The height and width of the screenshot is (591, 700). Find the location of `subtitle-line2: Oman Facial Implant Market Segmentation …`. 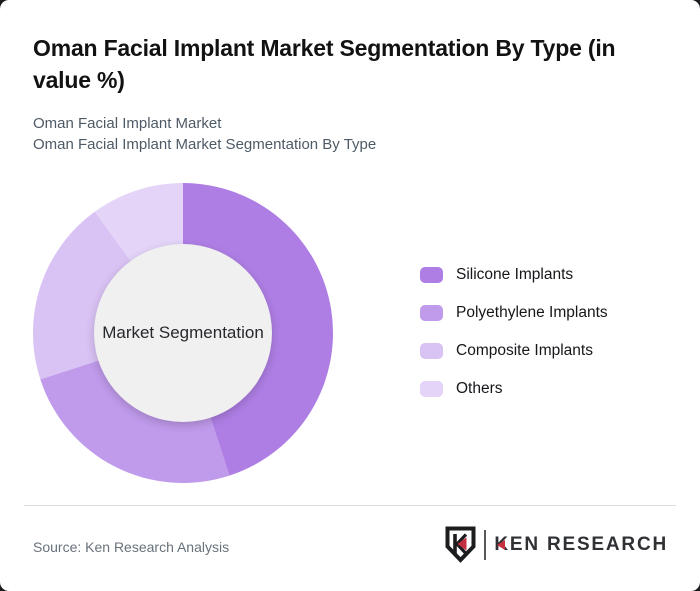

subtitle-line2: Oman Facial Implant Market Segmentation … is located at coordinates (205, 144).